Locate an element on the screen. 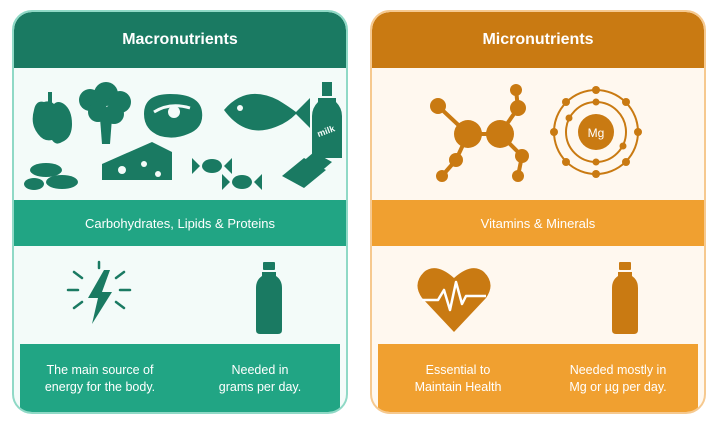 The height and width of the screenshot is (424, 720). milk-bottle-icon: milk is located at coordinates (327, 120).